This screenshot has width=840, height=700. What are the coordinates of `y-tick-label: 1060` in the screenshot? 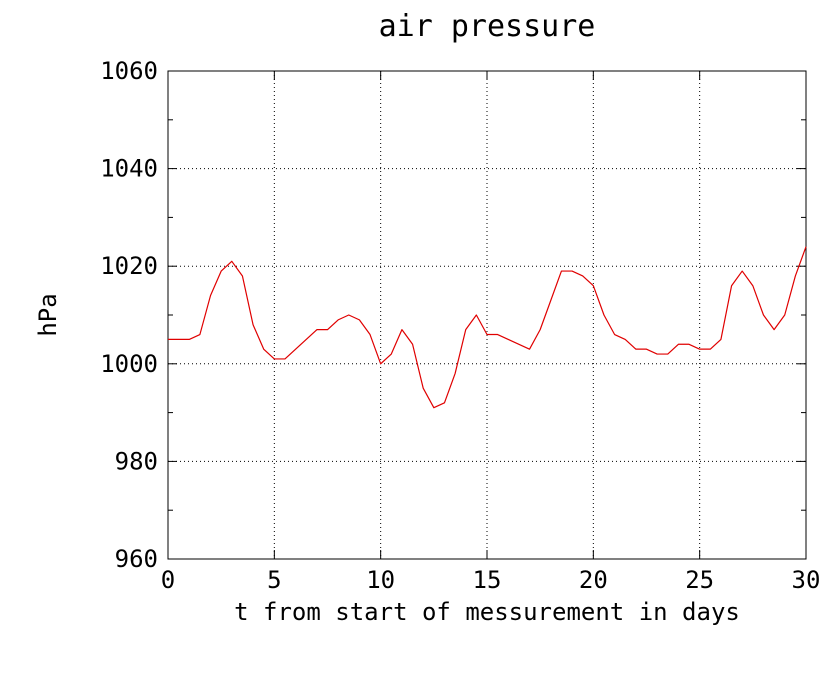 It's located at (129, 71).